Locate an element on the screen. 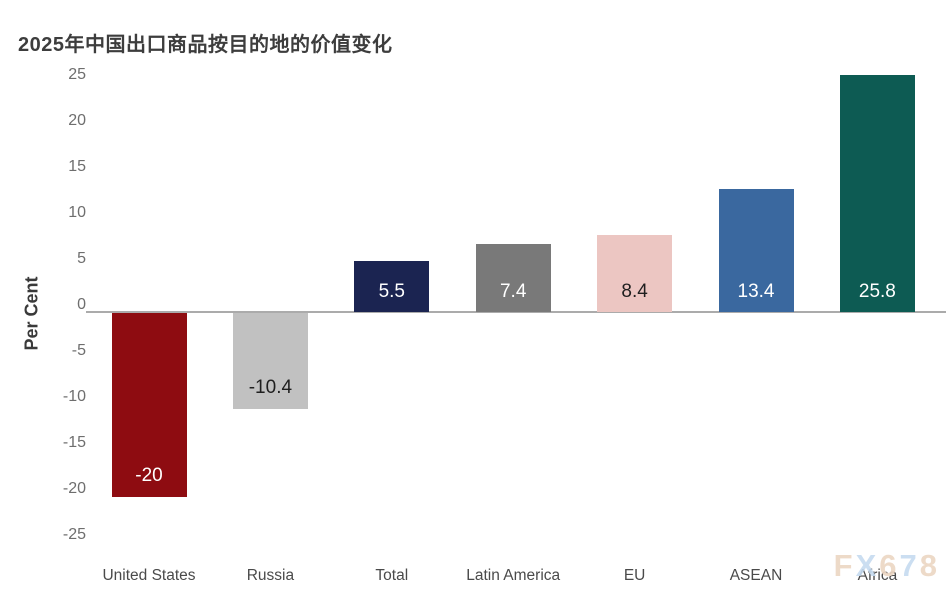 This screenshot has height=599, width=952. value-label: 7.4 is located at coordinates (513, 291).